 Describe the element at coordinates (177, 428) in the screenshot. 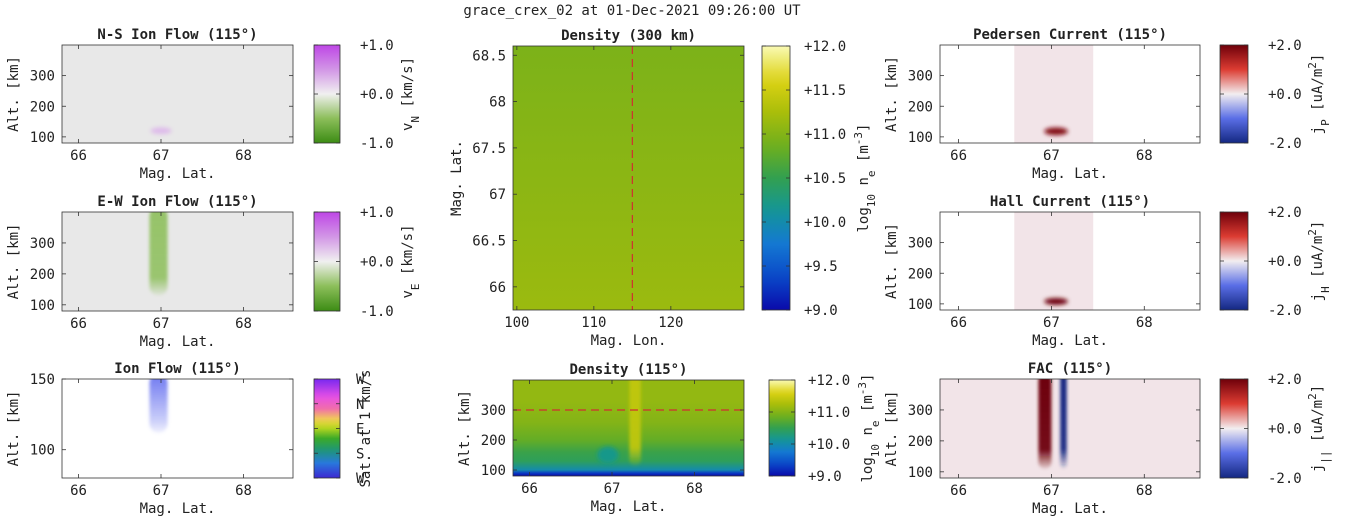

I see `ion_flow-frame` at that location.